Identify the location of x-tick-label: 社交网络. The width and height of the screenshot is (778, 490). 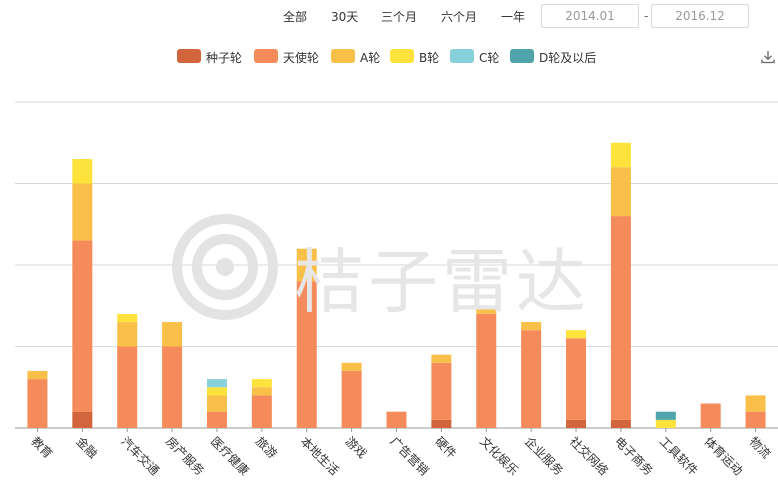
(589, 456).